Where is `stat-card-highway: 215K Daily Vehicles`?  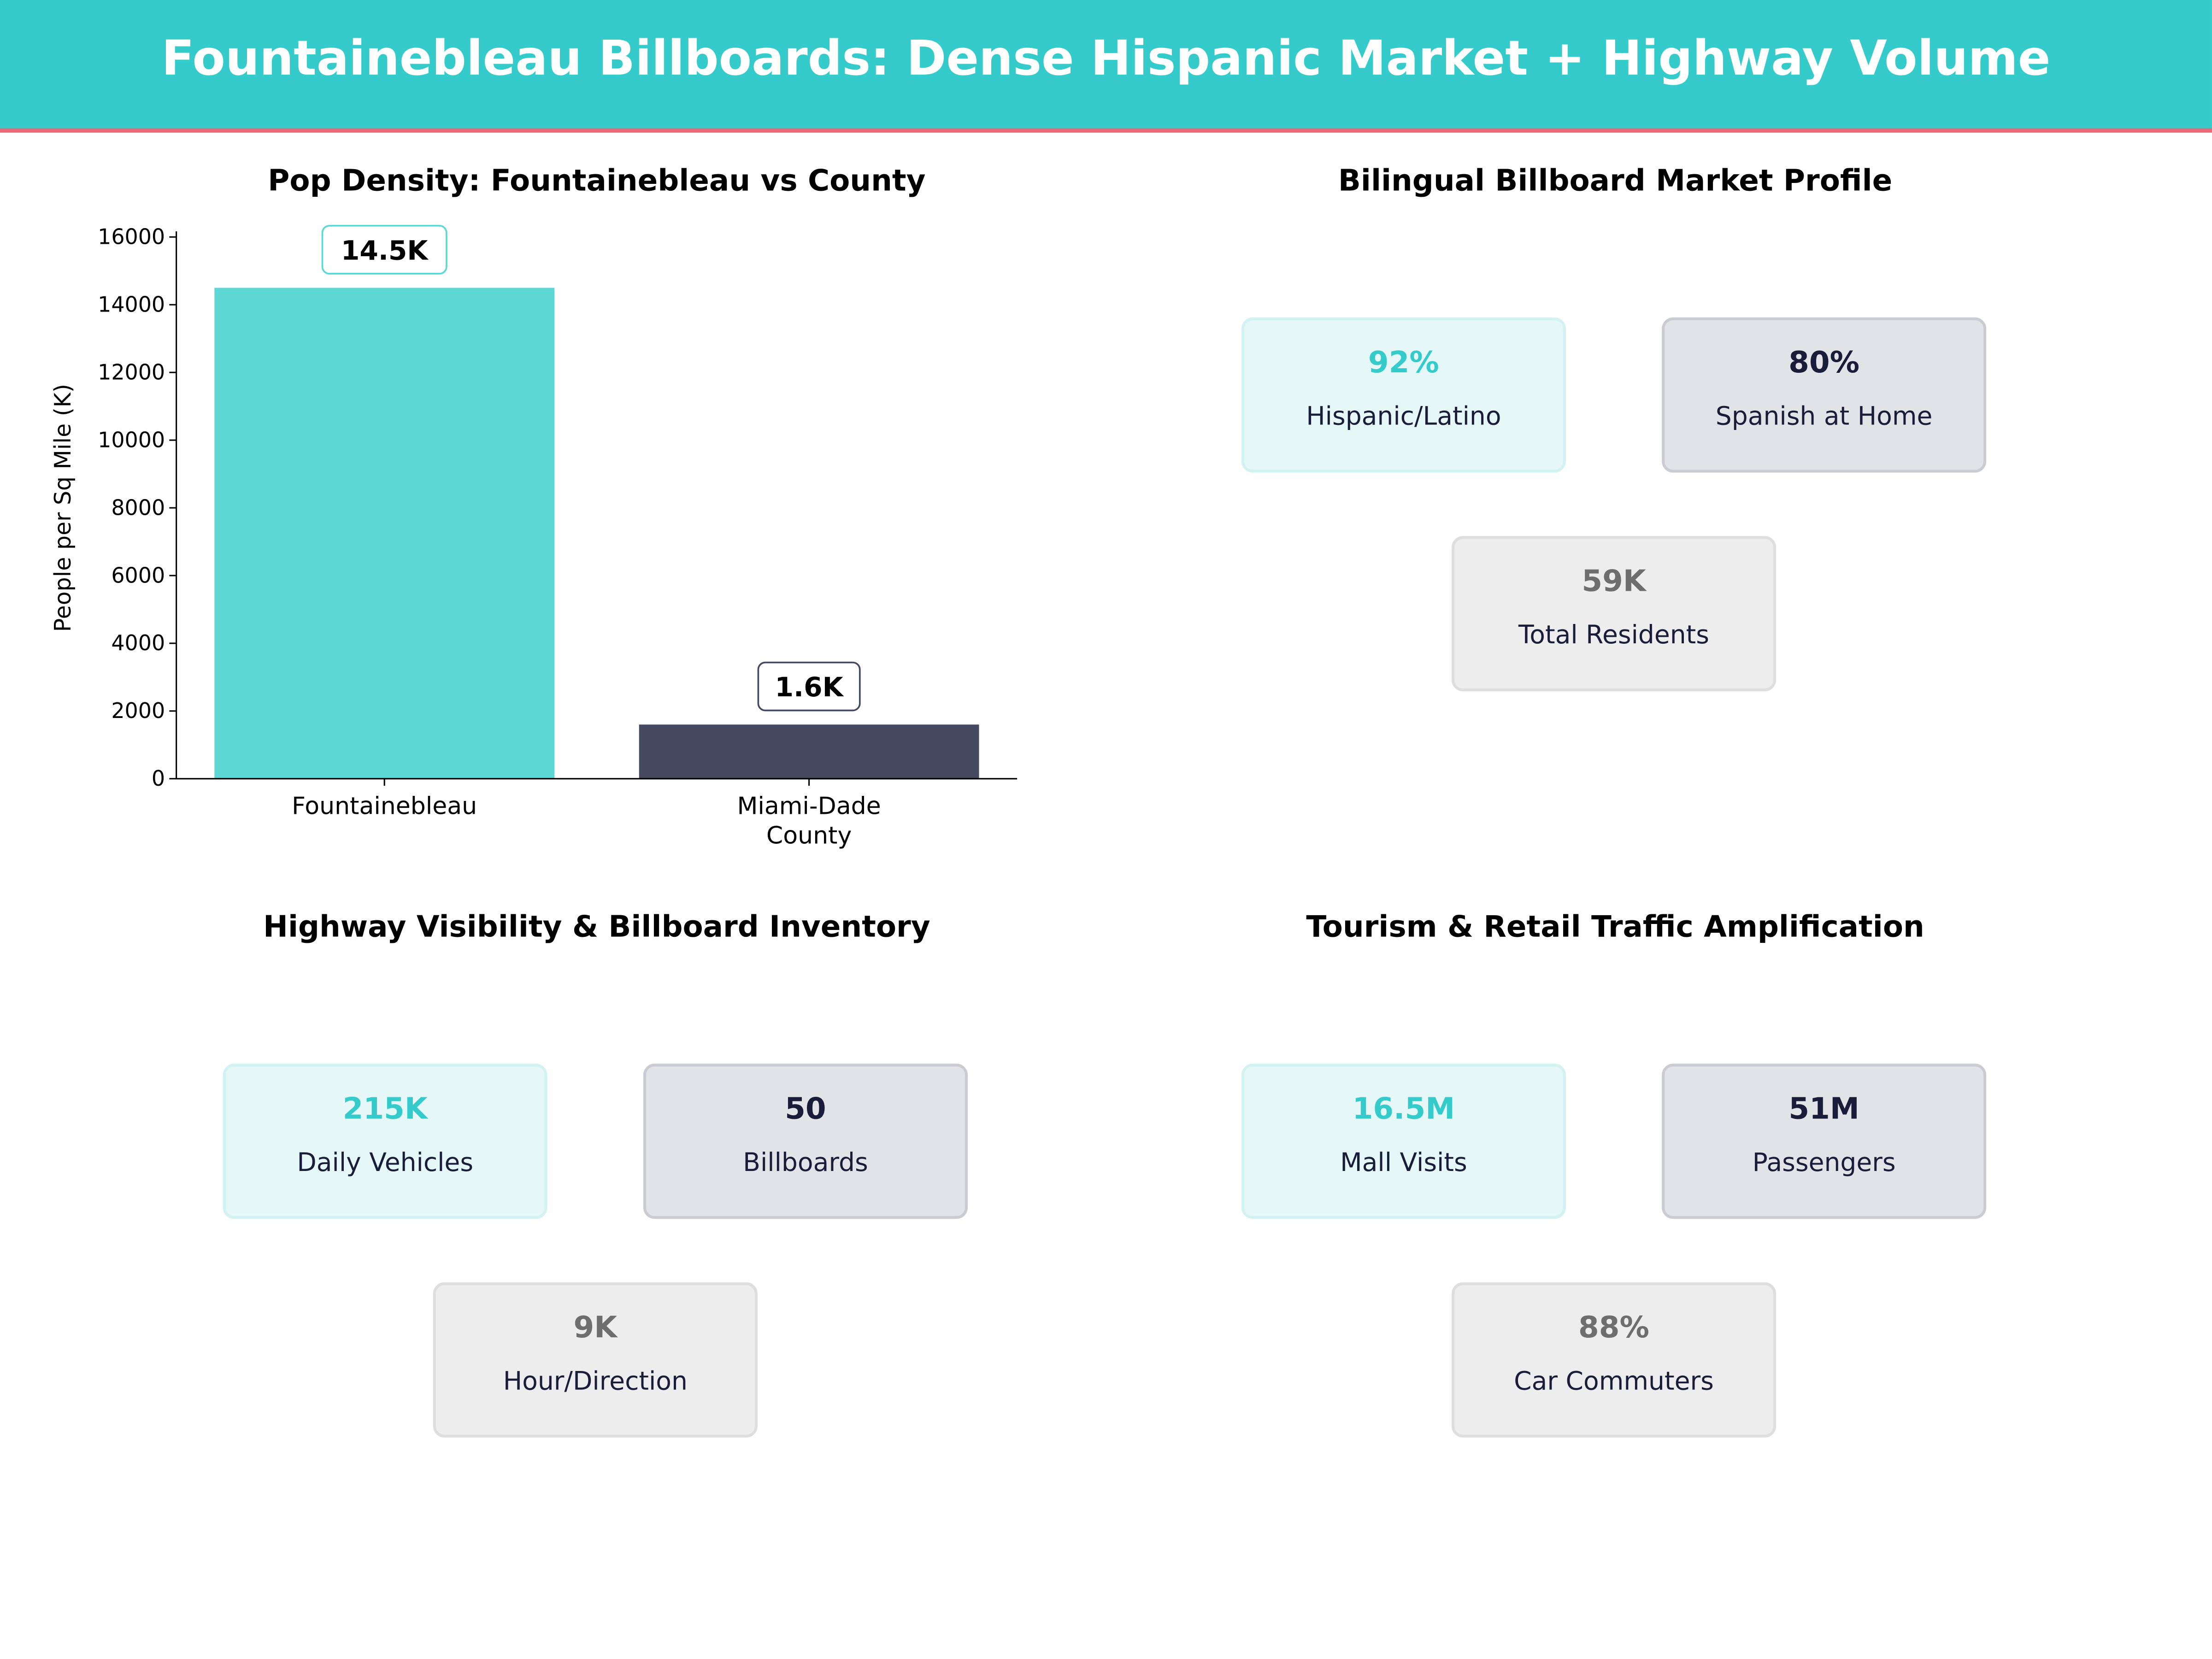 stat-card-highway: 215K Daily Vehicles is located at coordinates (385, 1141).